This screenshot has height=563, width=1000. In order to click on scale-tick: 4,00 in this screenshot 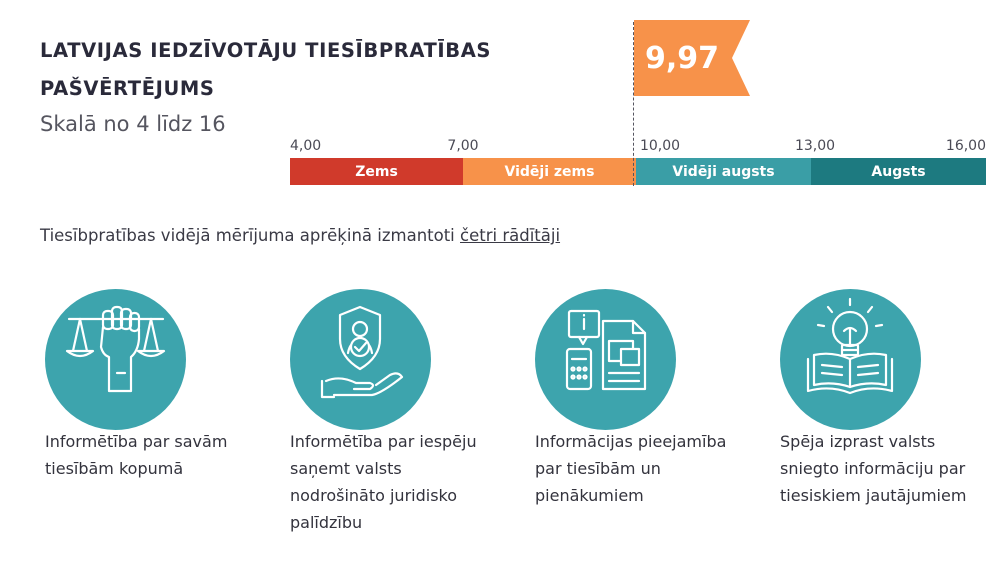, I will do `click(306, 146)`.